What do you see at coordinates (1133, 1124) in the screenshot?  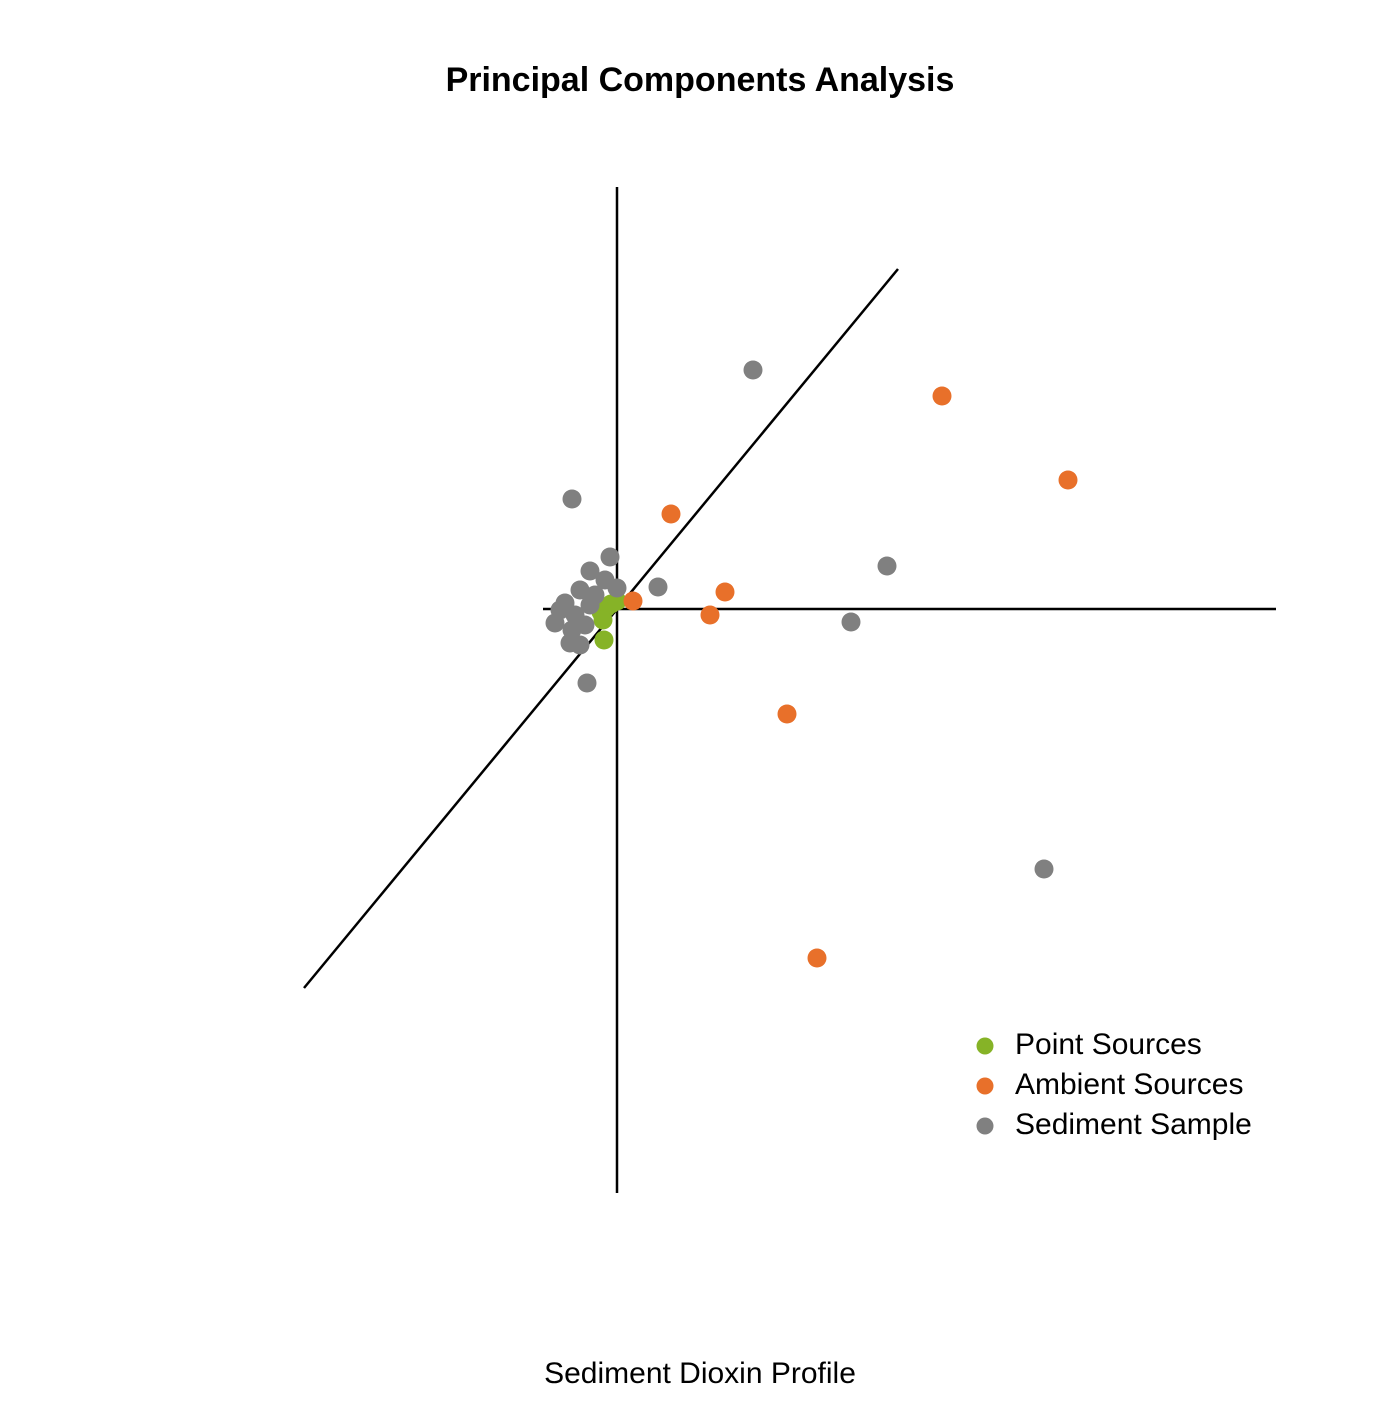 I see `legend-label: Sediment Sample` at bounding box center [1133, 1124].